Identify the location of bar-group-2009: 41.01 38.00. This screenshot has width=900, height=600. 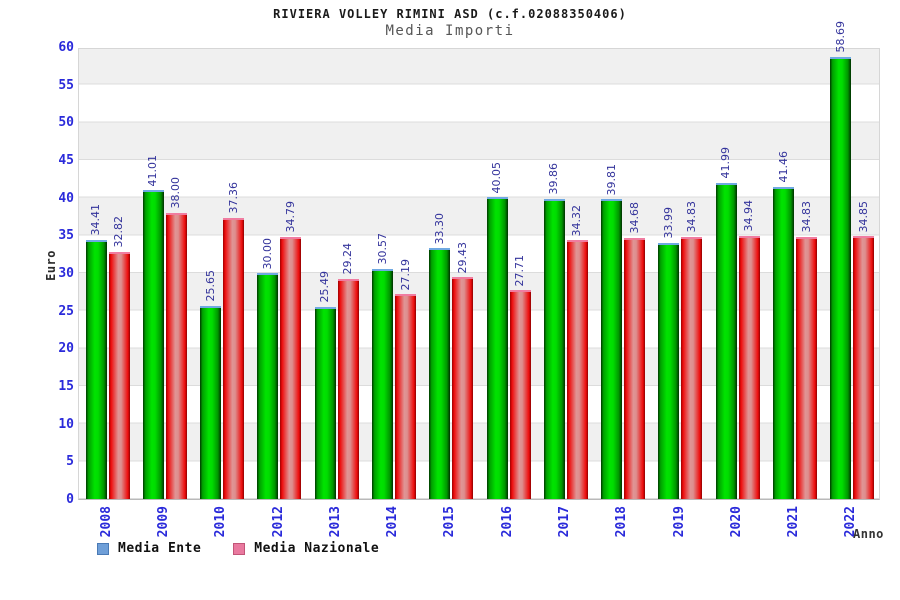
(164, 274).